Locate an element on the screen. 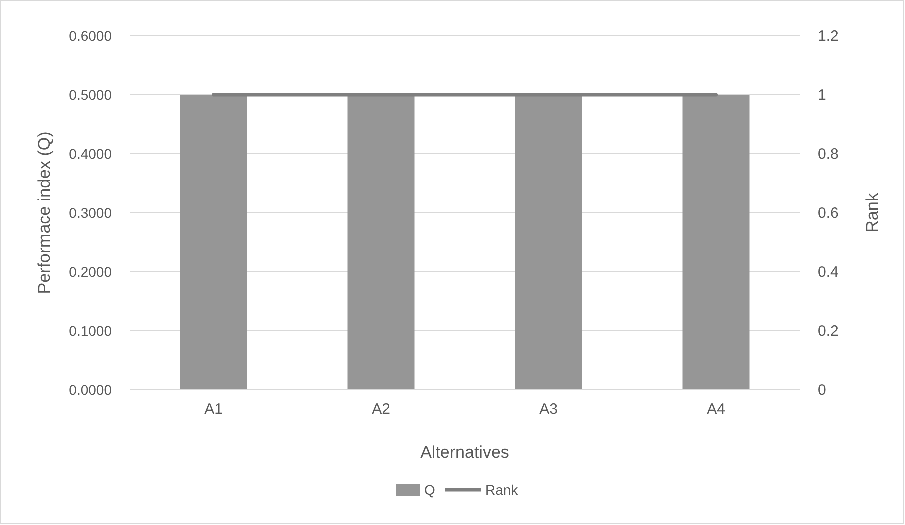 This screenshot has width=905, height=525. y2-tick-label: 0.8 is located at coordinates (828, 154).